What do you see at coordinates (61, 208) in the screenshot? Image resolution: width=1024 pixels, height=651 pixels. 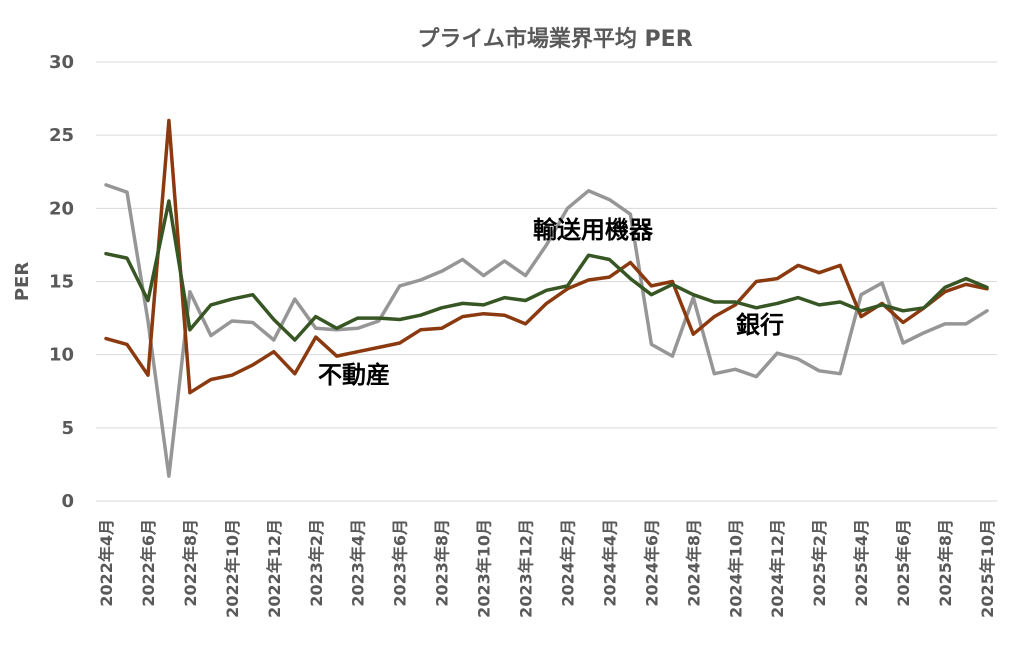 I see `y-tick-label: 20` at bounding box center [61, 208].